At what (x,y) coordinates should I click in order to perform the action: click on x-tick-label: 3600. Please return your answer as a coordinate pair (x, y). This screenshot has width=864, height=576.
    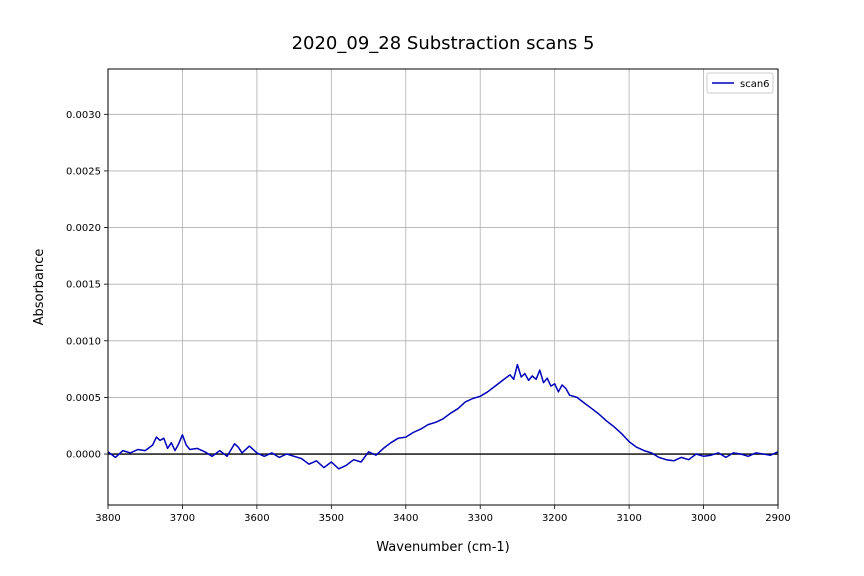
    Looking at the image, I should click on (256, 518).